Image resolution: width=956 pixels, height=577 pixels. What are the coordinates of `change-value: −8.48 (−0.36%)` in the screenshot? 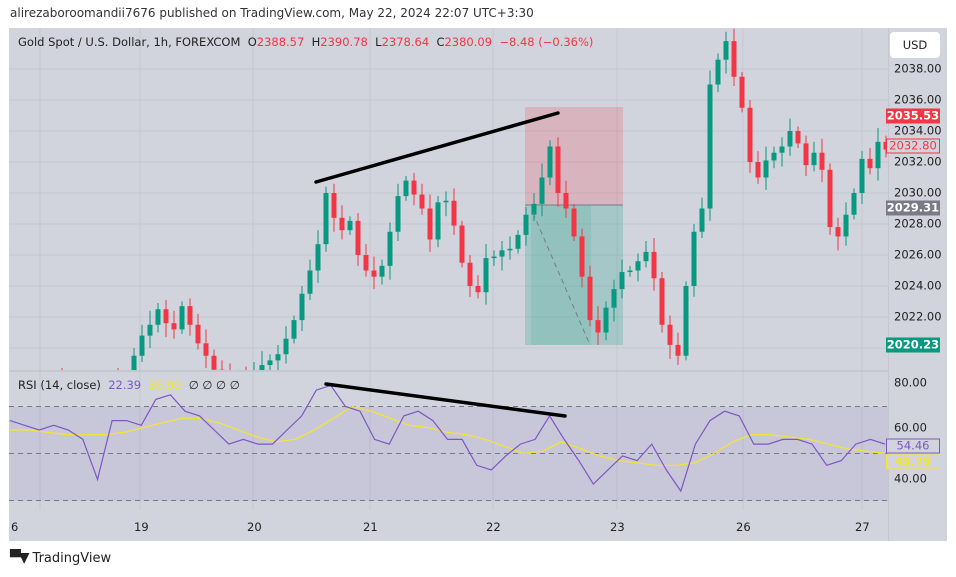 It's located at (546, 42).